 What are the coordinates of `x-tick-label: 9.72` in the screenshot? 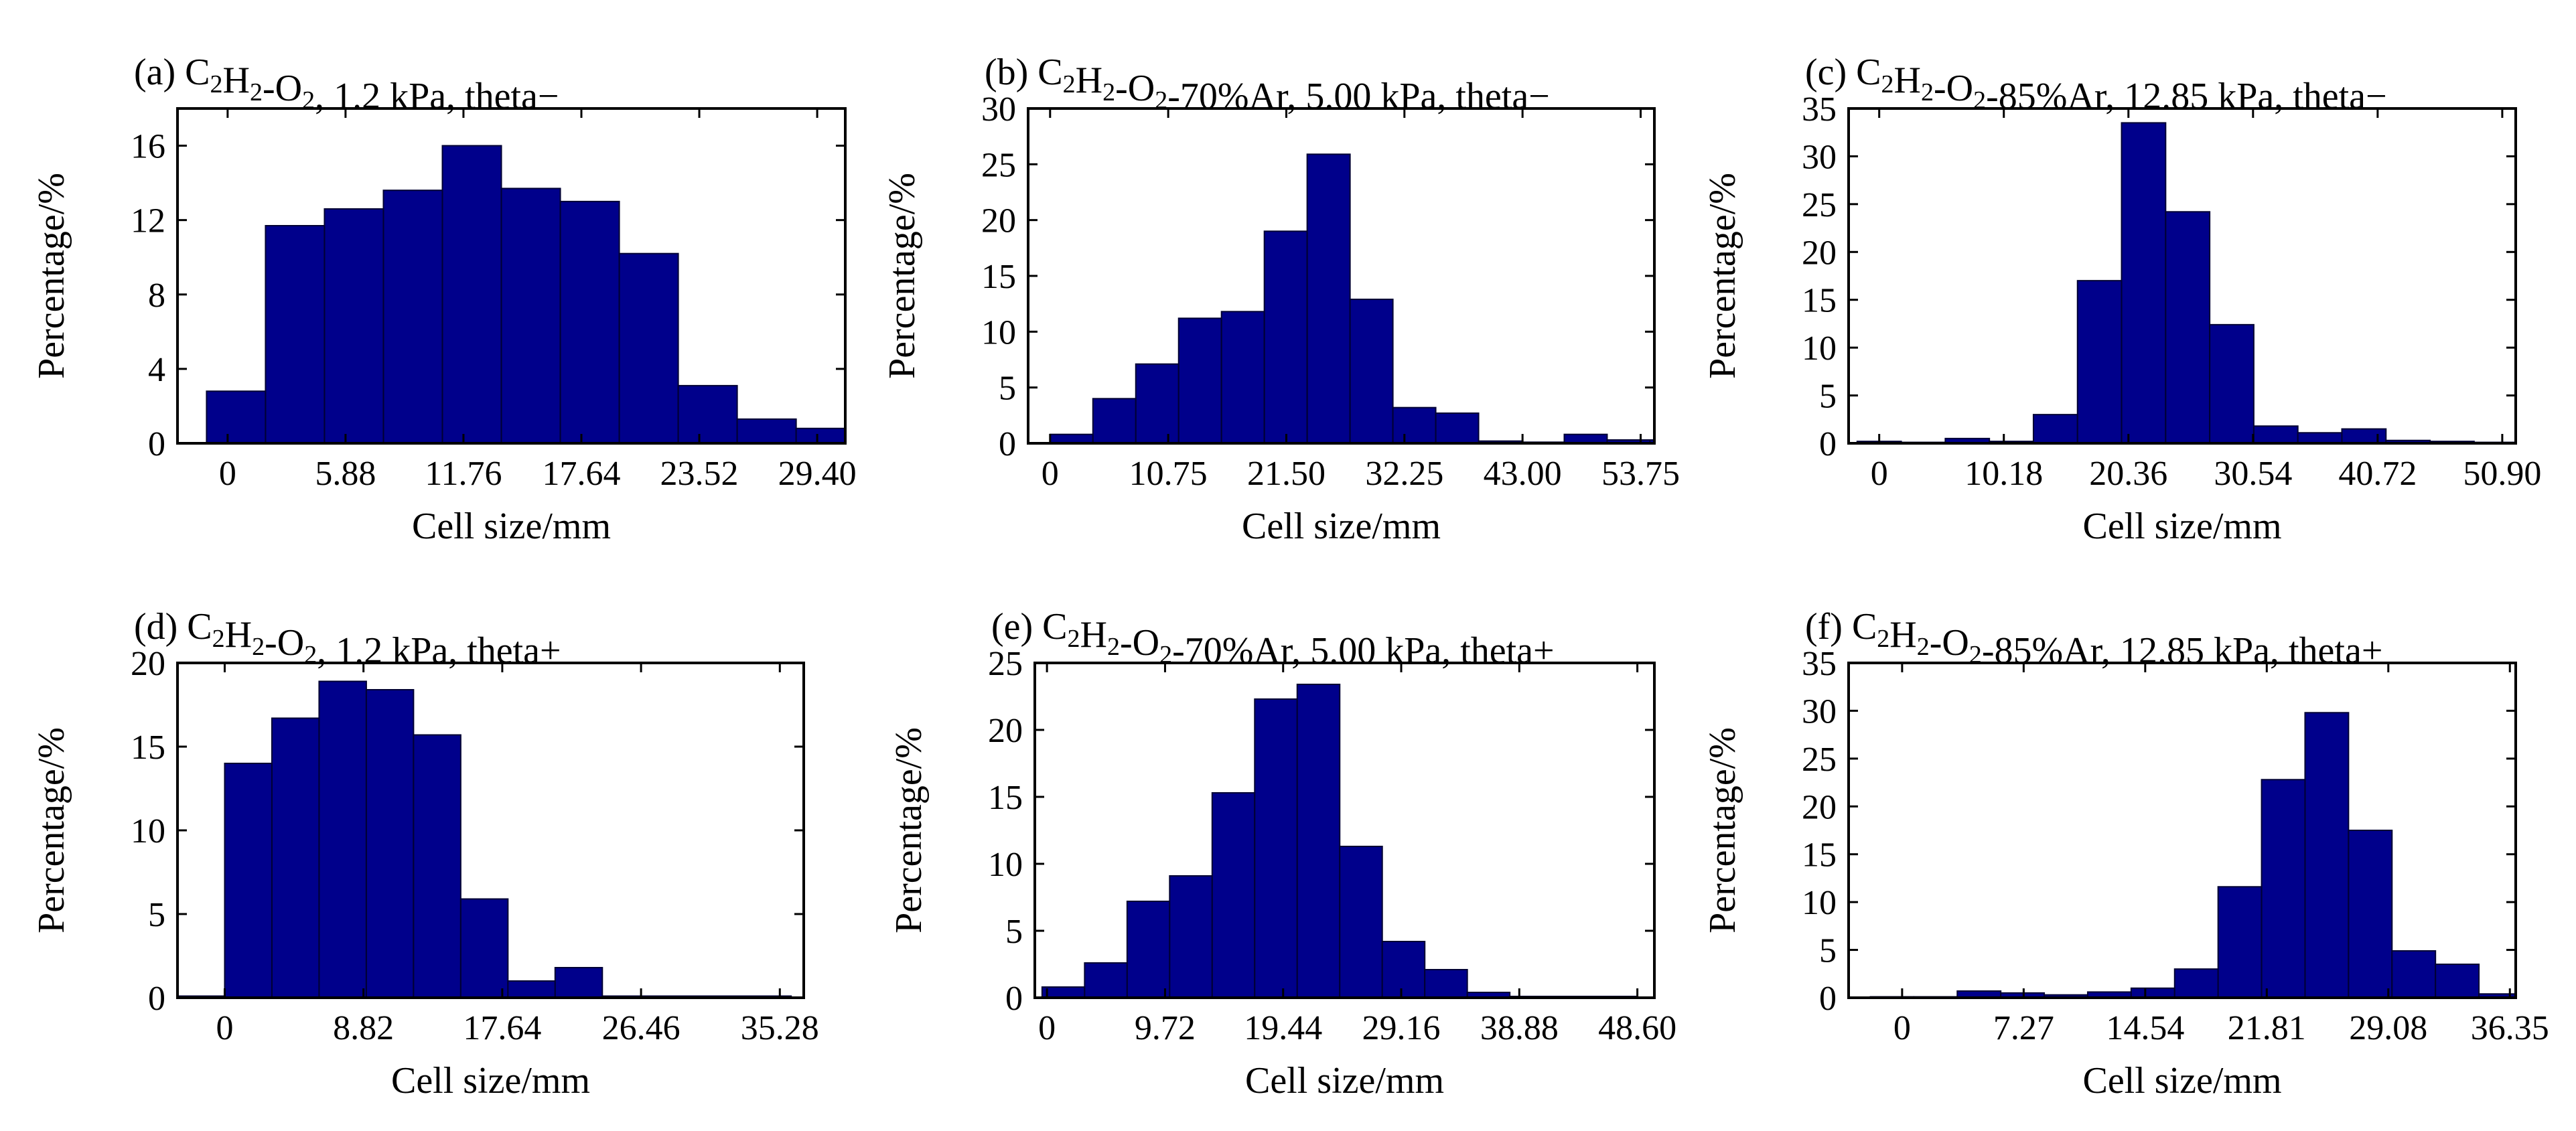 It's located at (1165, 1028).